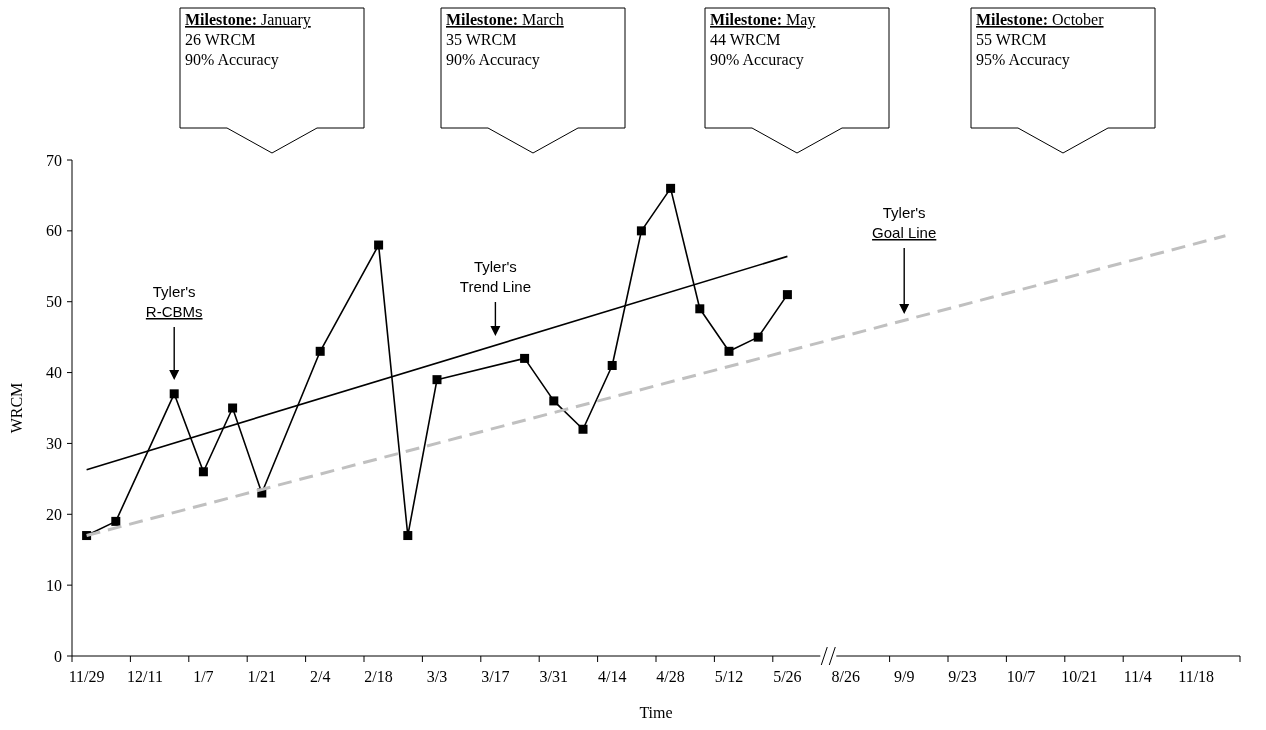  What do you see at coordinates (554, 676) in the screenshot?
I see `x-tick-label: 3/31` at bounding box center [554, 676].